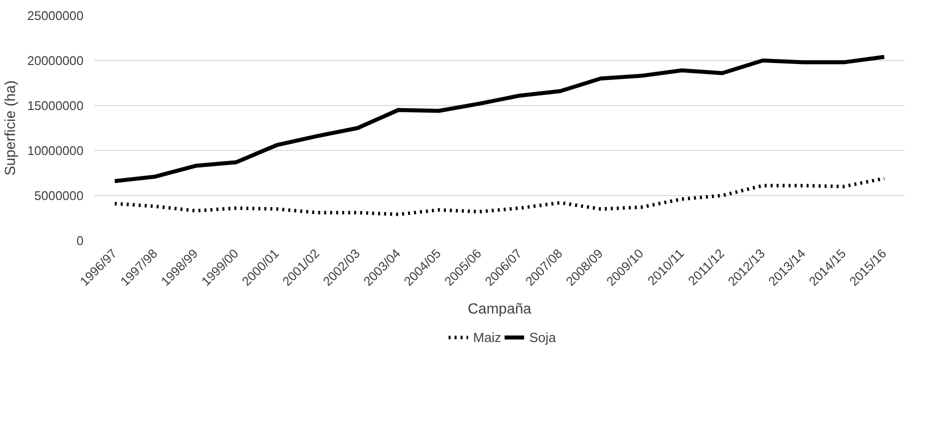  Describe the element at coordinates (487, 337) in the screenshot. I see `legend-label: Maiz` at that location.